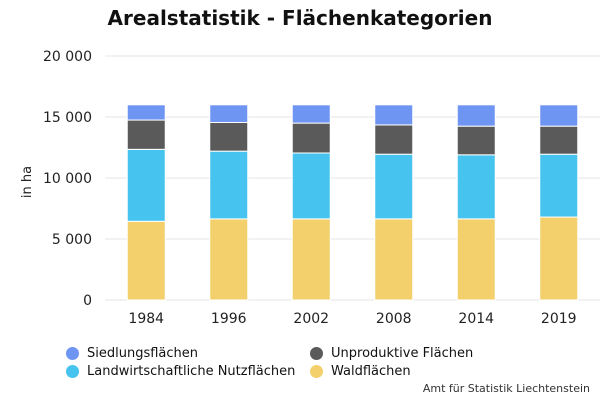  Describe the element at coordinates (191, 371) in the screenshot. I see `legend-label: Landwirtschaftliche Nutzflächen` at that location.